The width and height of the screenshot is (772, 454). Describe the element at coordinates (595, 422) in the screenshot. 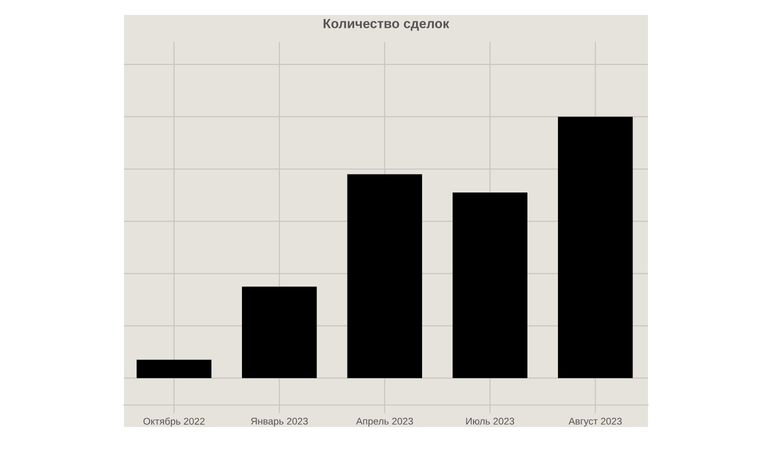

I see `x-tick-label: Август 2023` at that location.